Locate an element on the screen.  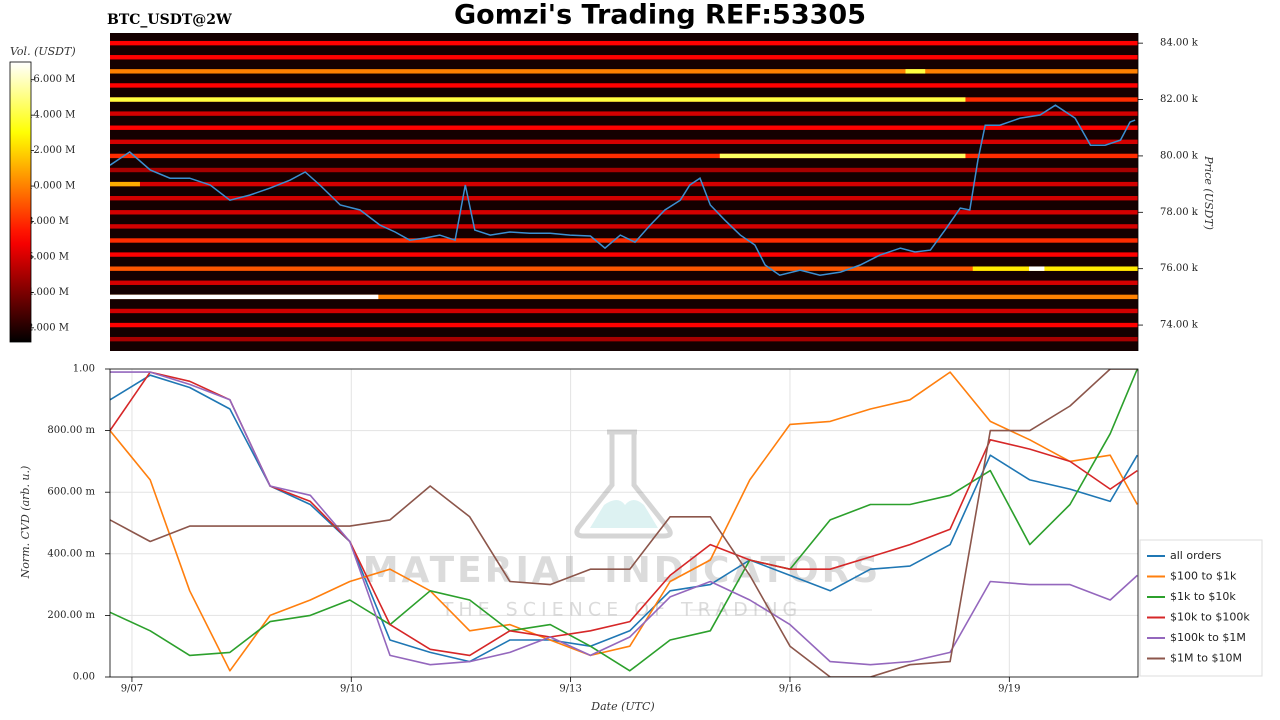
flask-liquid is located at coordinates (624, 514).